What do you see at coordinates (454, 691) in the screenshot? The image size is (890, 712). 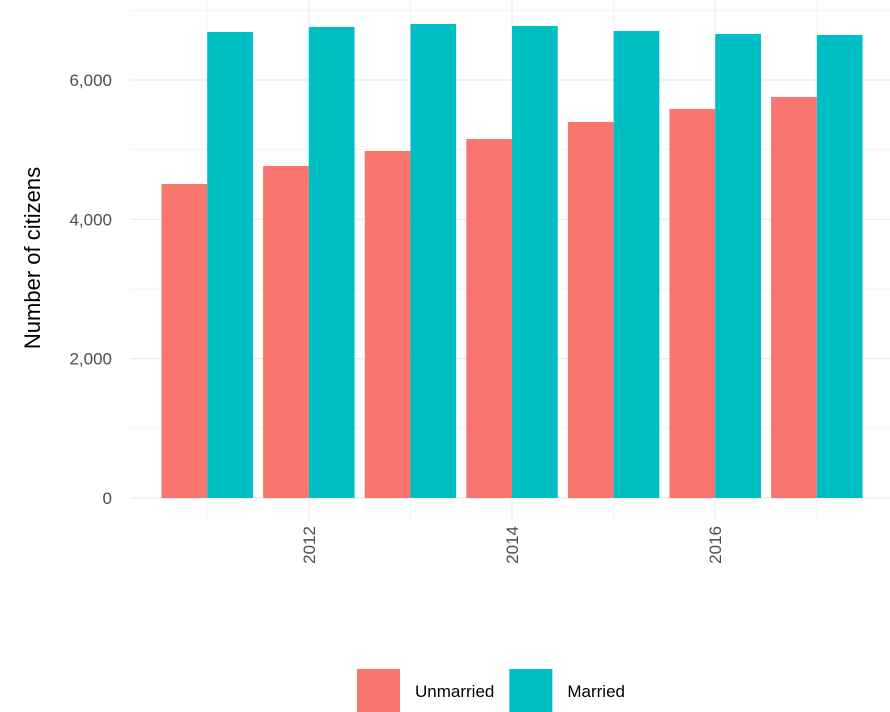 I see `legend-label: Unmarried` at bounding box center [454, 691].